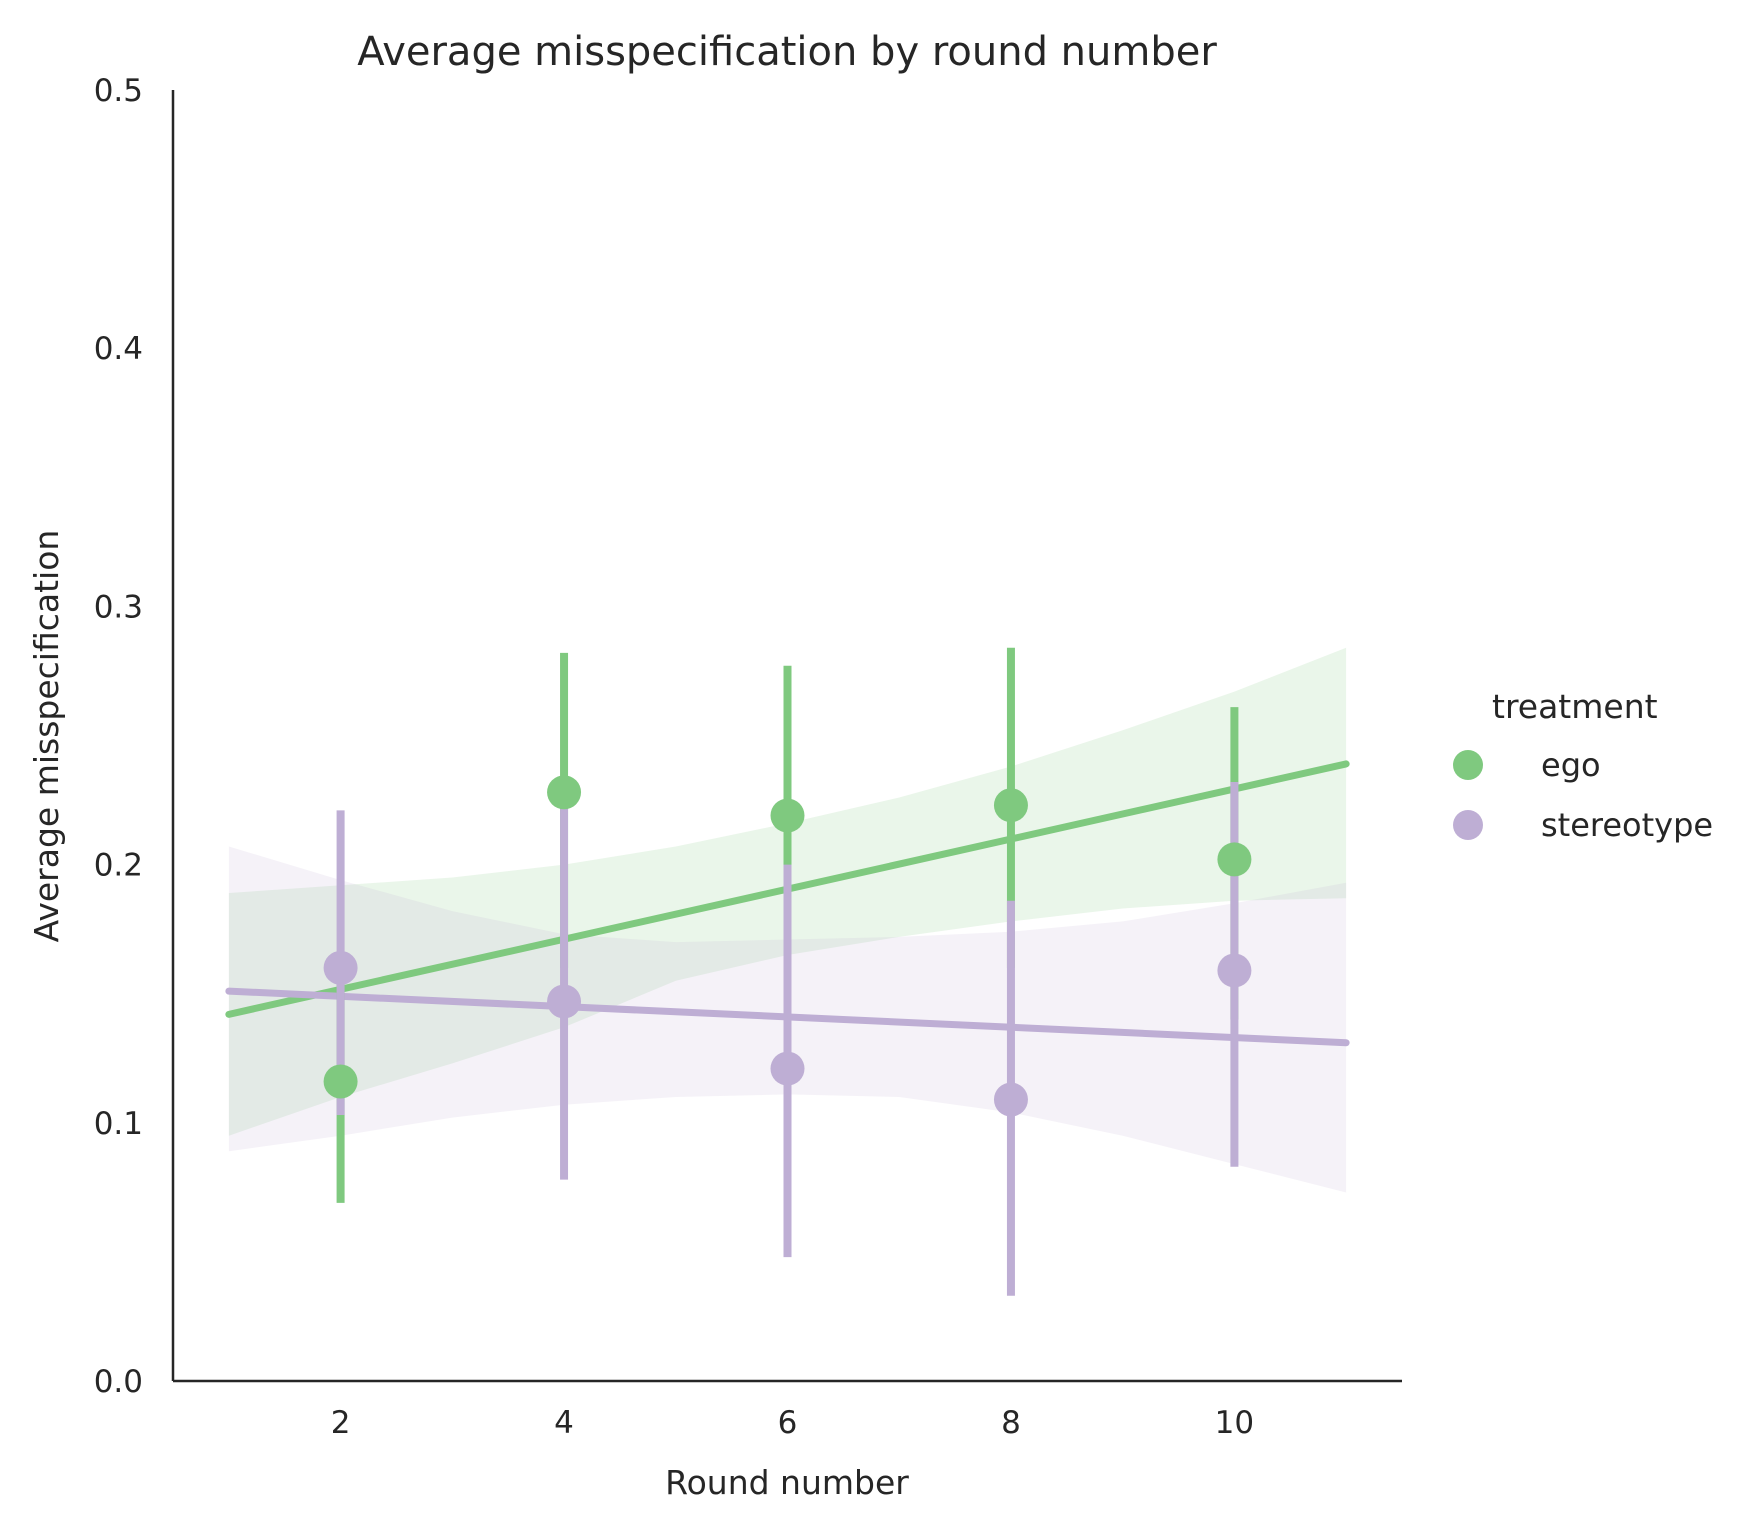  Describe the element at coordinates (564, 1423) in the screenshot. I see `x-tick-label: 4` at that location.